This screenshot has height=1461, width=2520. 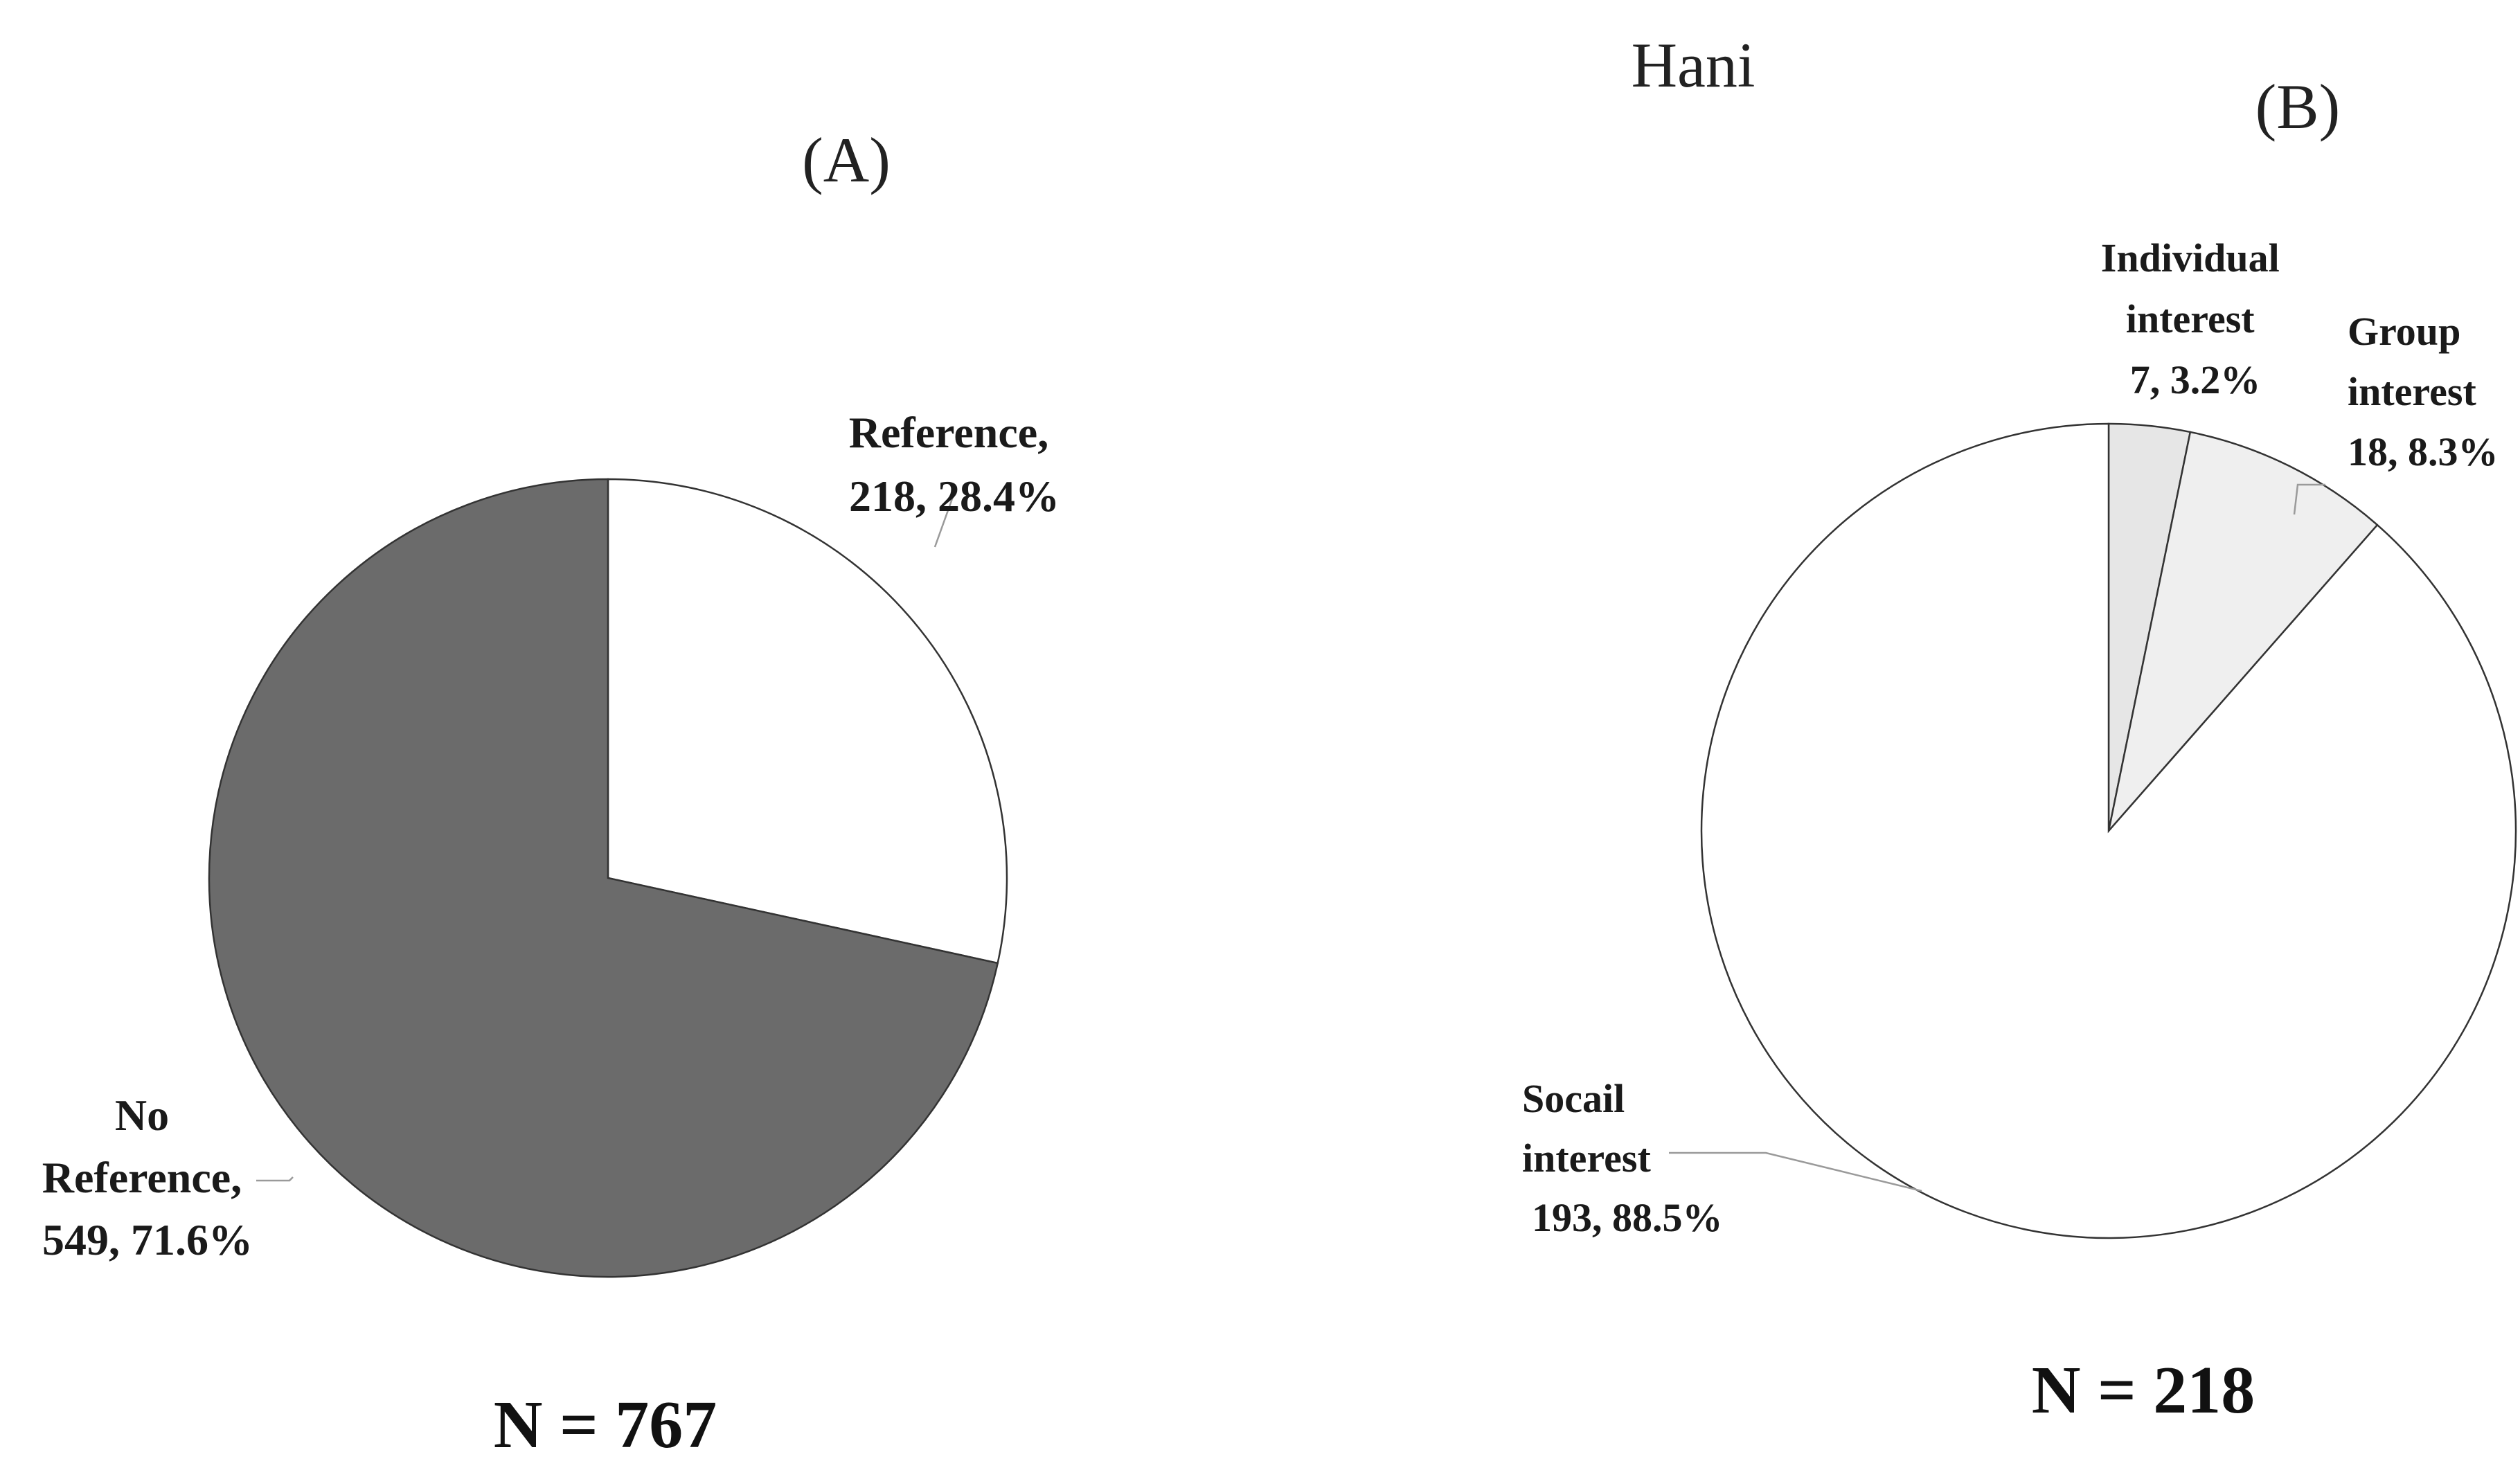 I want to click on slice-label-individual-interest-line-2: interest, so click(x=2190, y=318).